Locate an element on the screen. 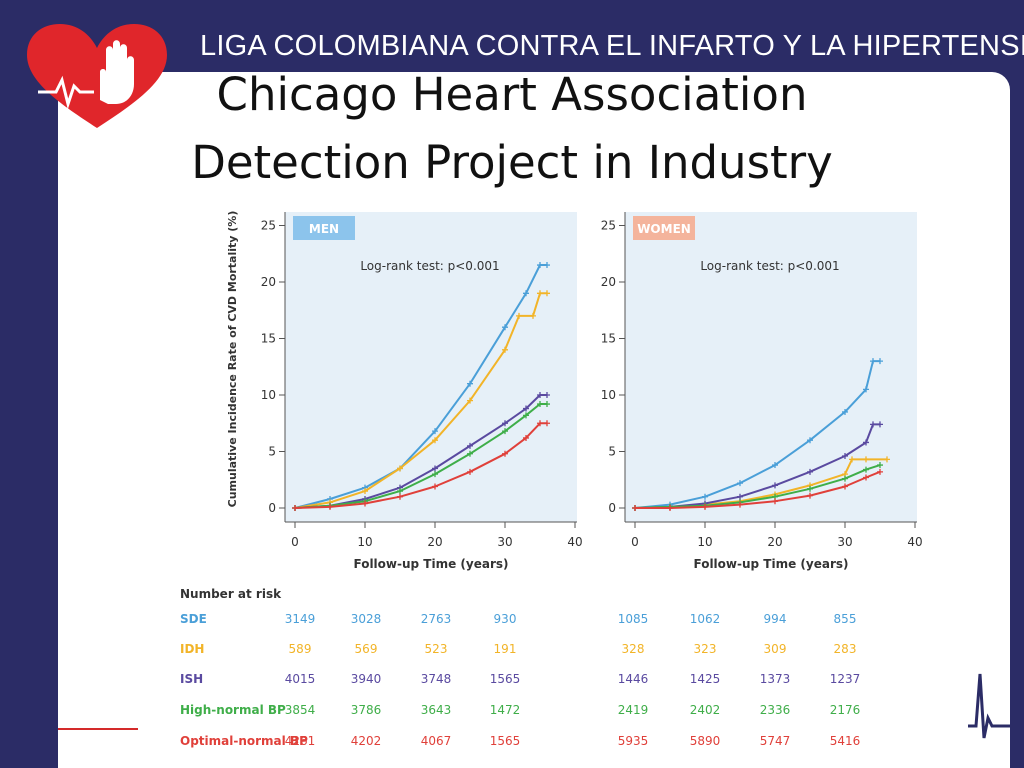 The width and height of the screenshot is (1024, 768). ecg-pulse-icon is located at coordinates (989, 706).